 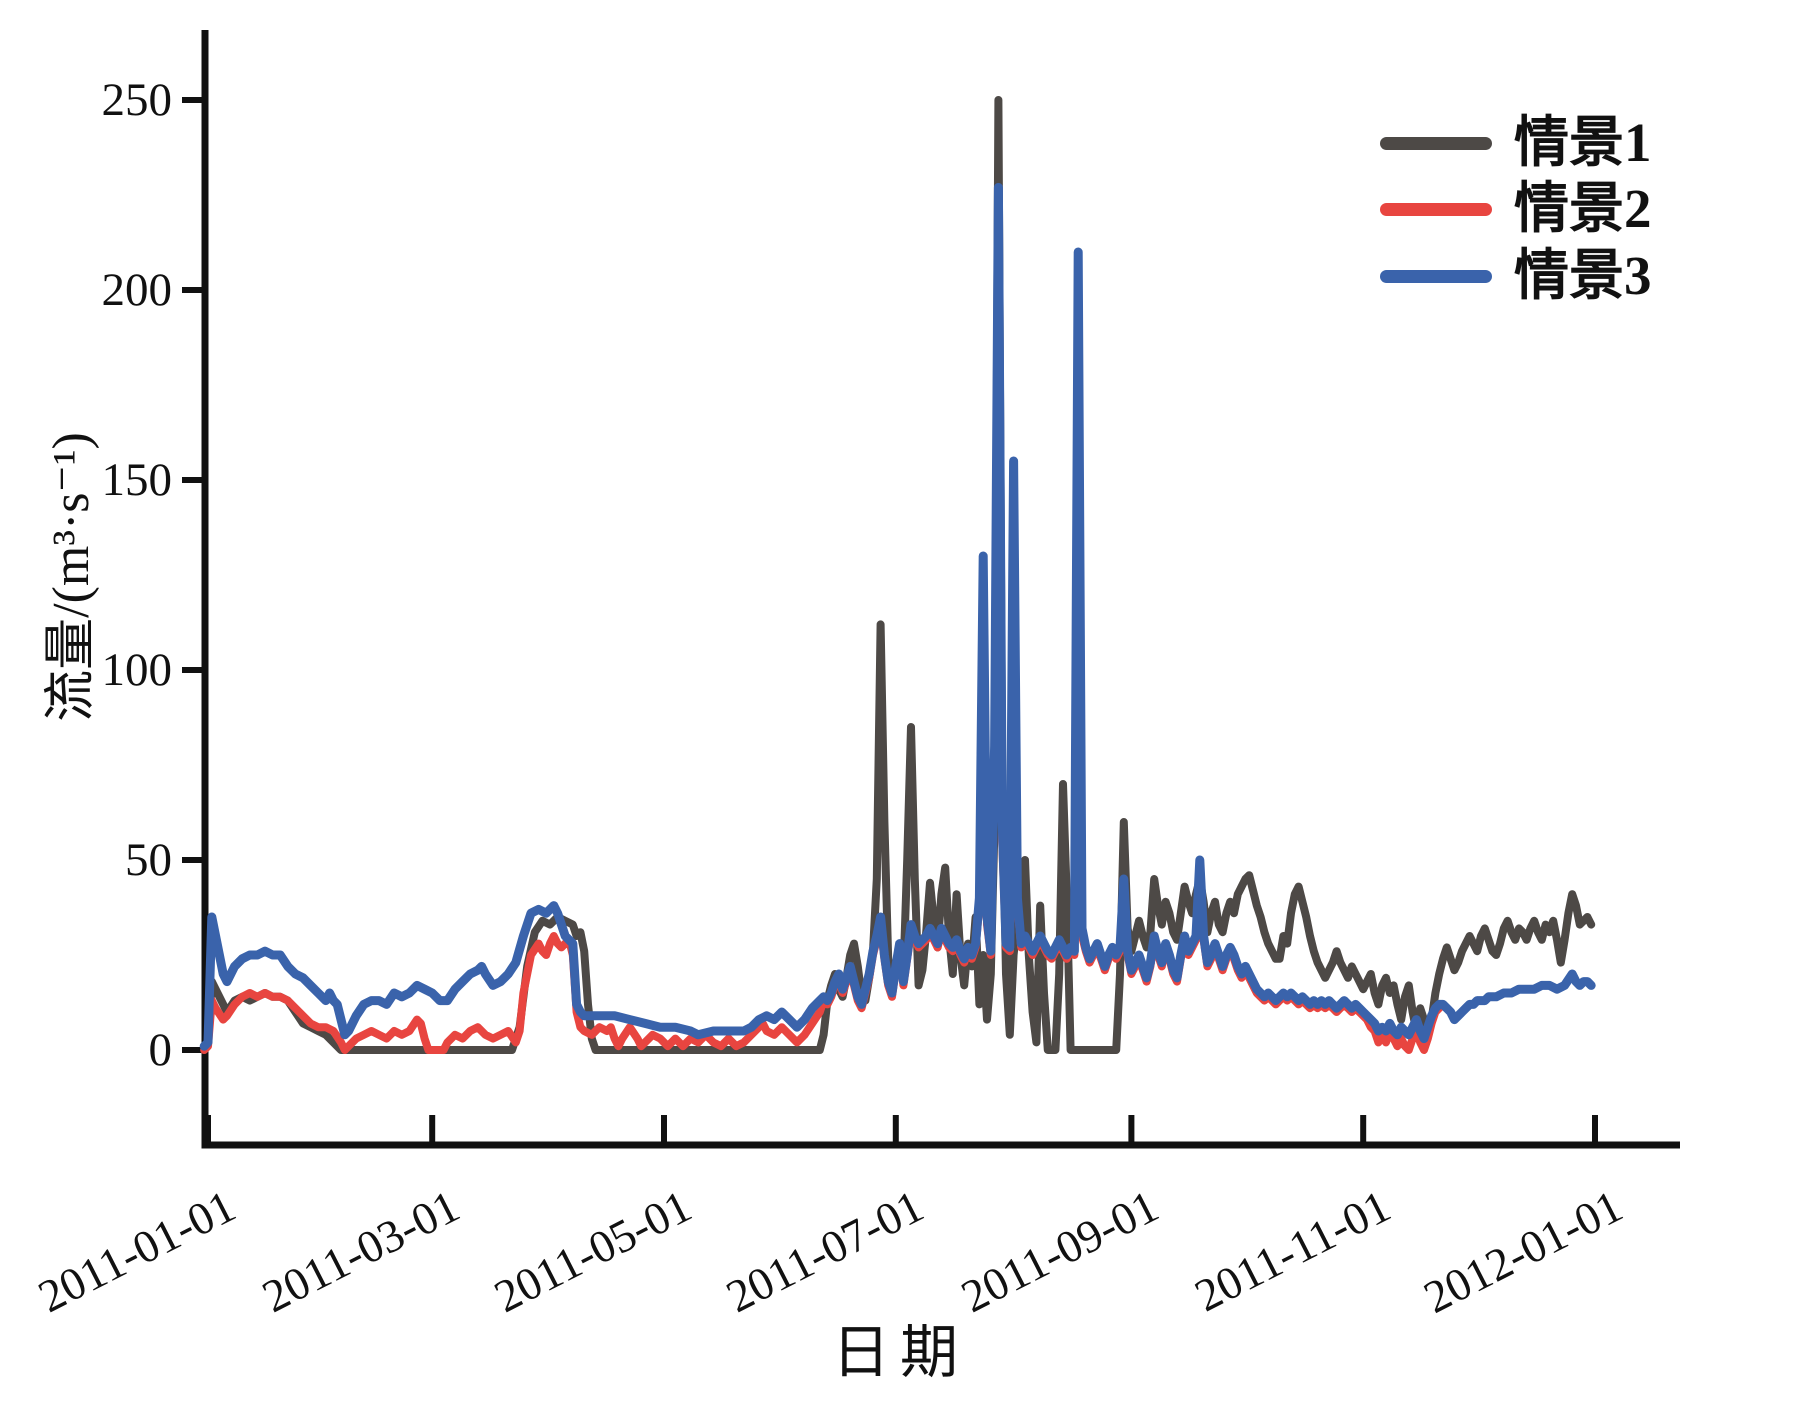 I want to click on legend-item-scenario1: 情景1, so click(x=1516, y=143).